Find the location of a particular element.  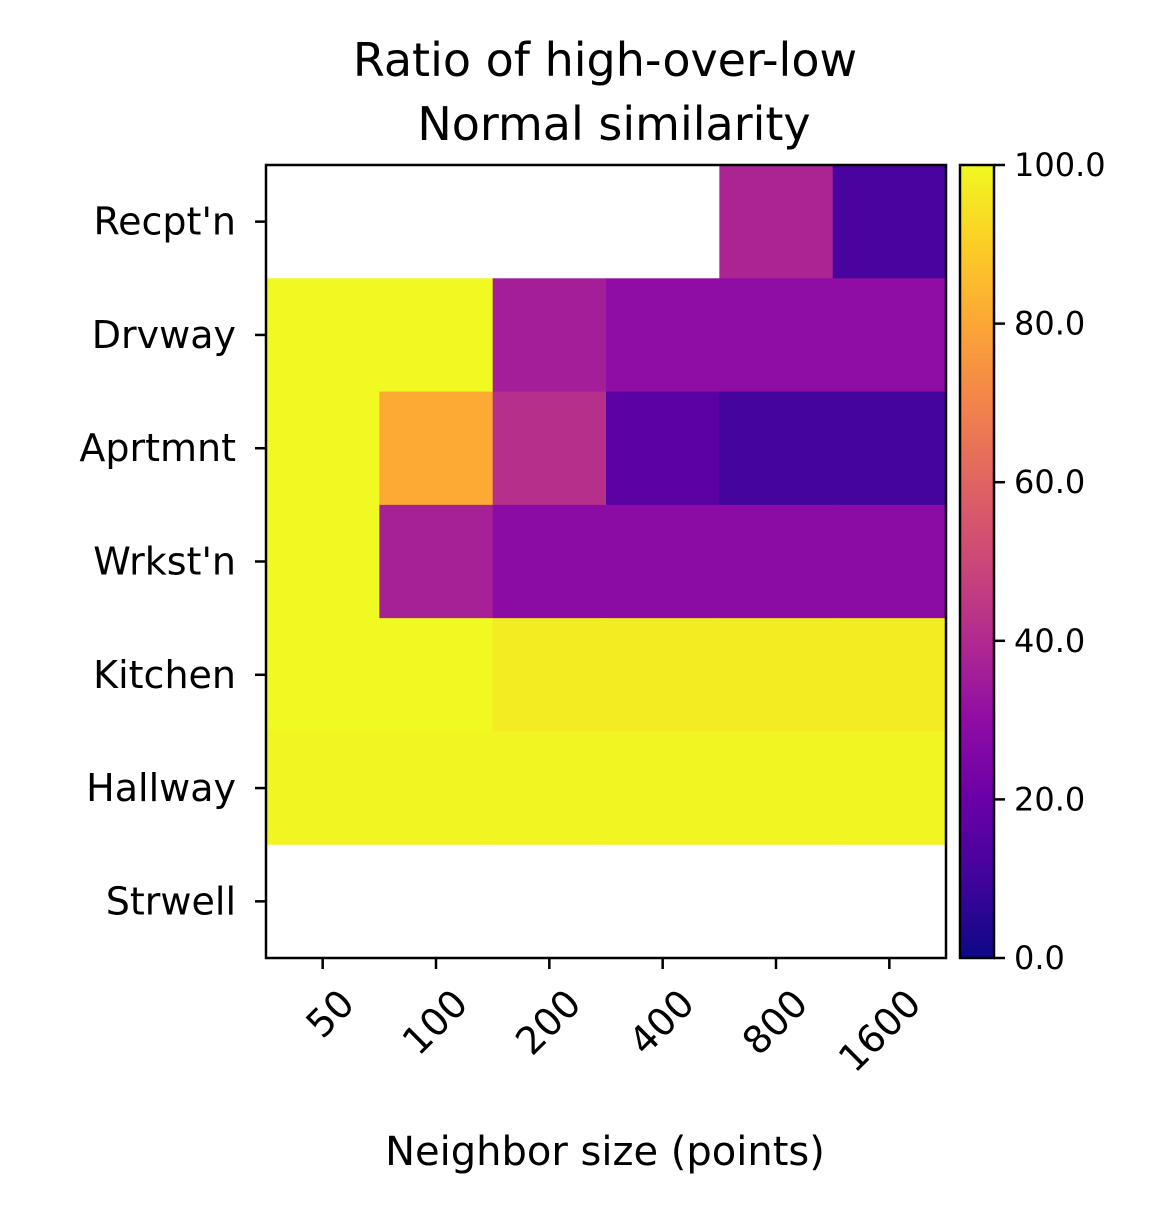

colorbar-tick-label: 80.0 is located at coordinates (1049, 324).